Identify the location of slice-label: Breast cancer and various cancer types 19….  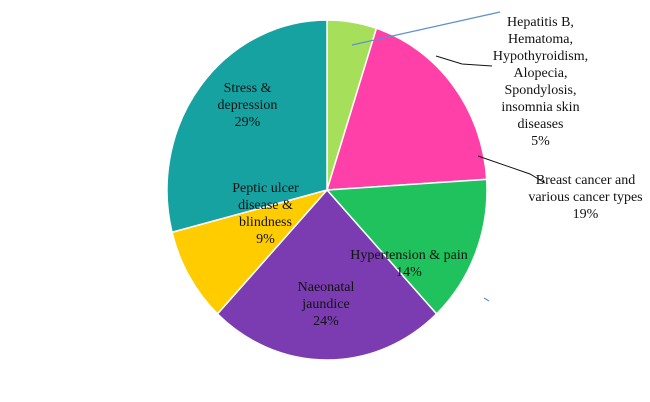
(585, 197).